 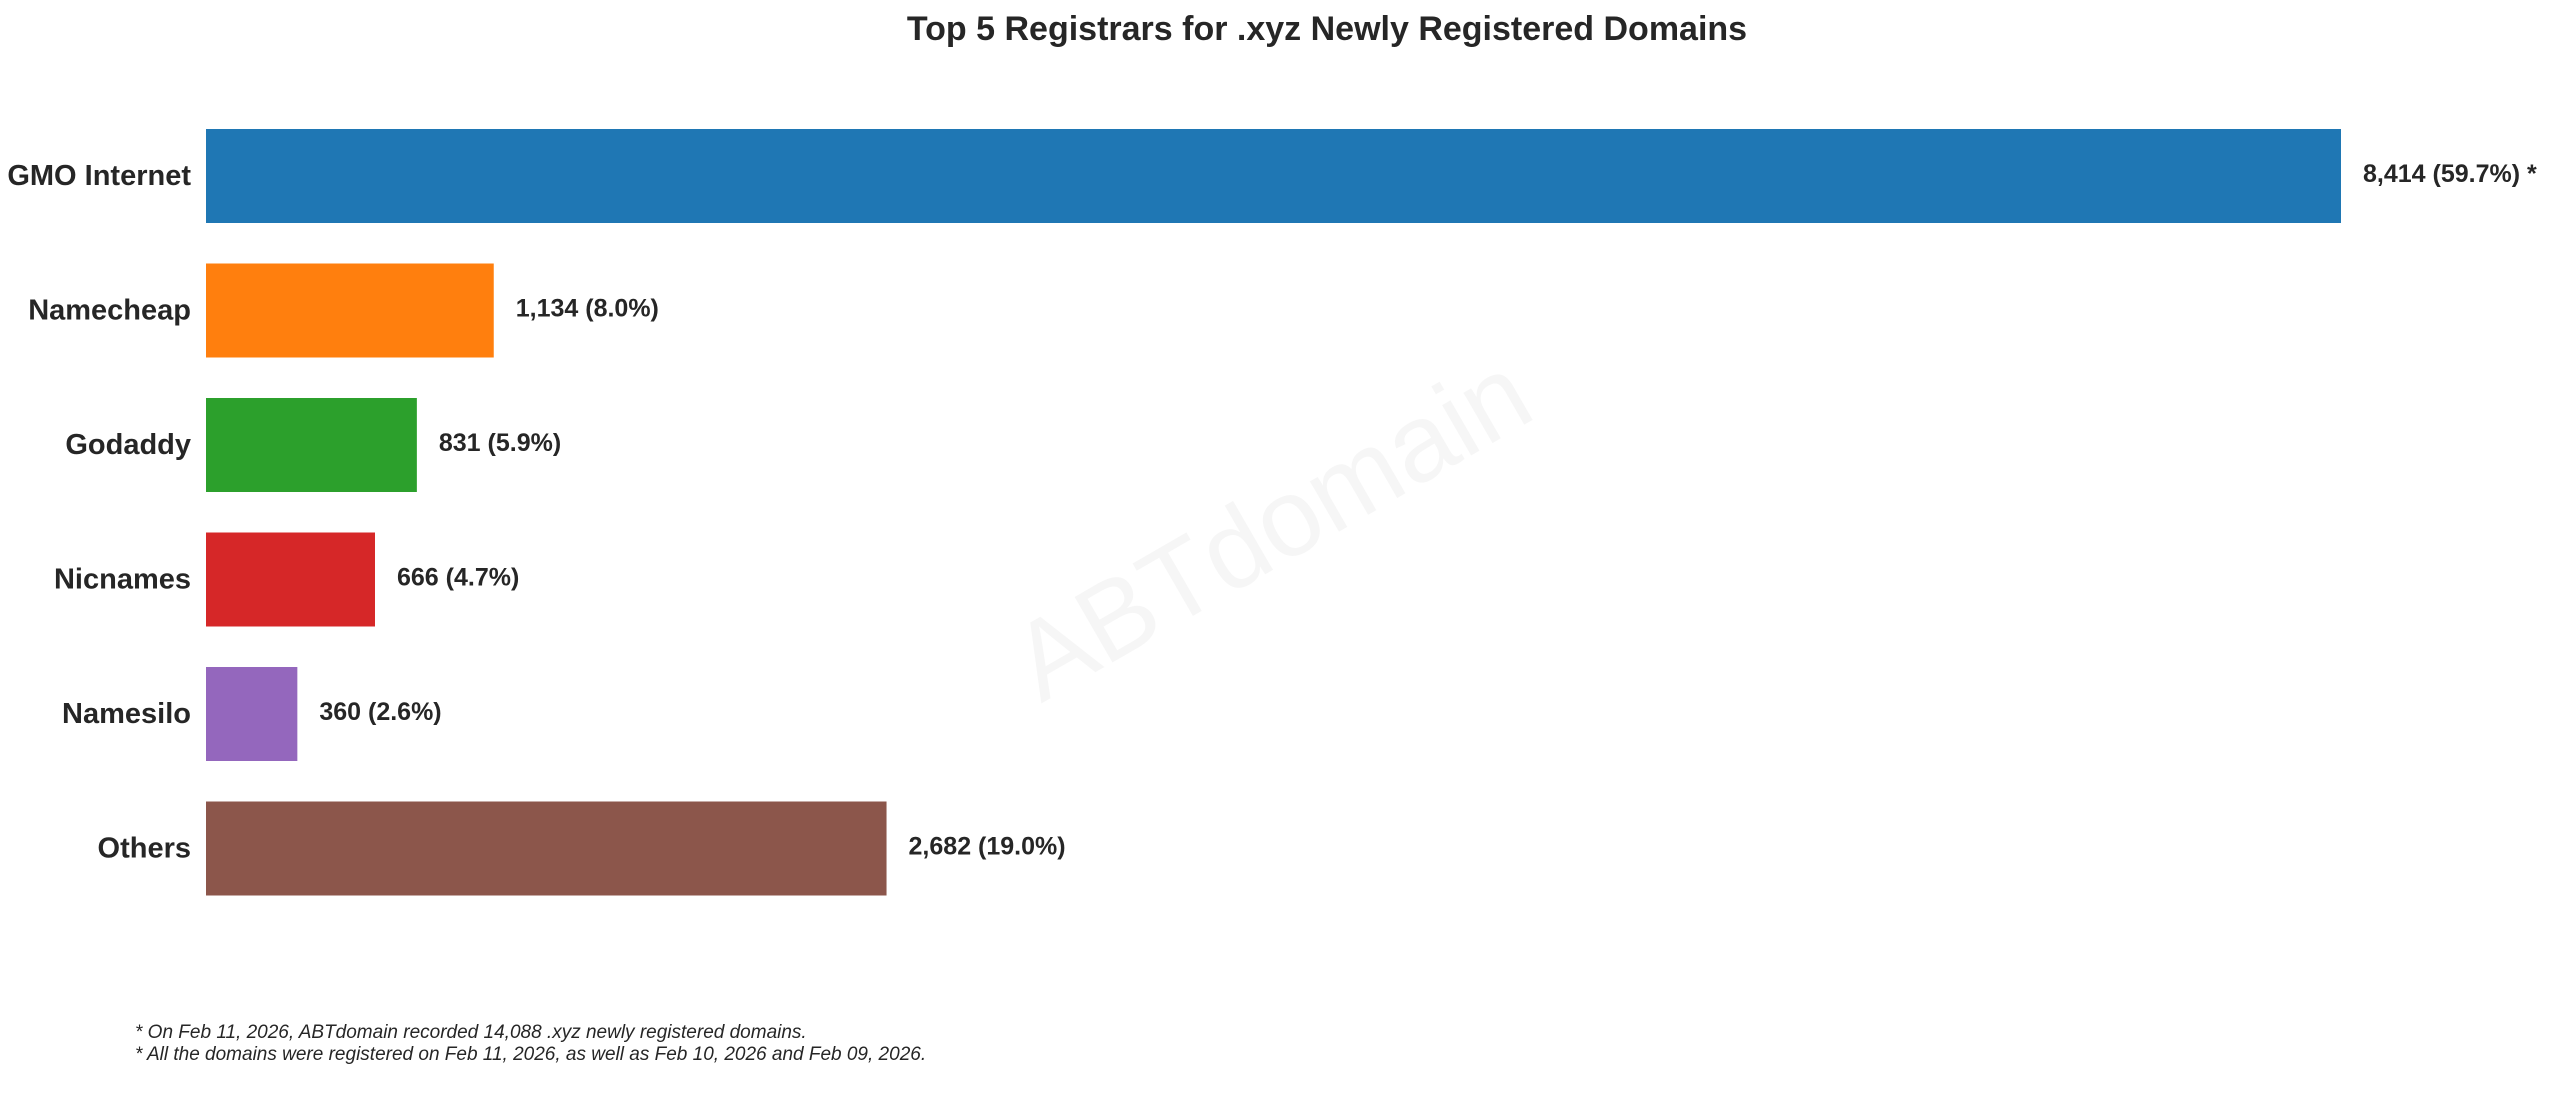 I want to click on bar-namecheap, so click(x=350, y=310).